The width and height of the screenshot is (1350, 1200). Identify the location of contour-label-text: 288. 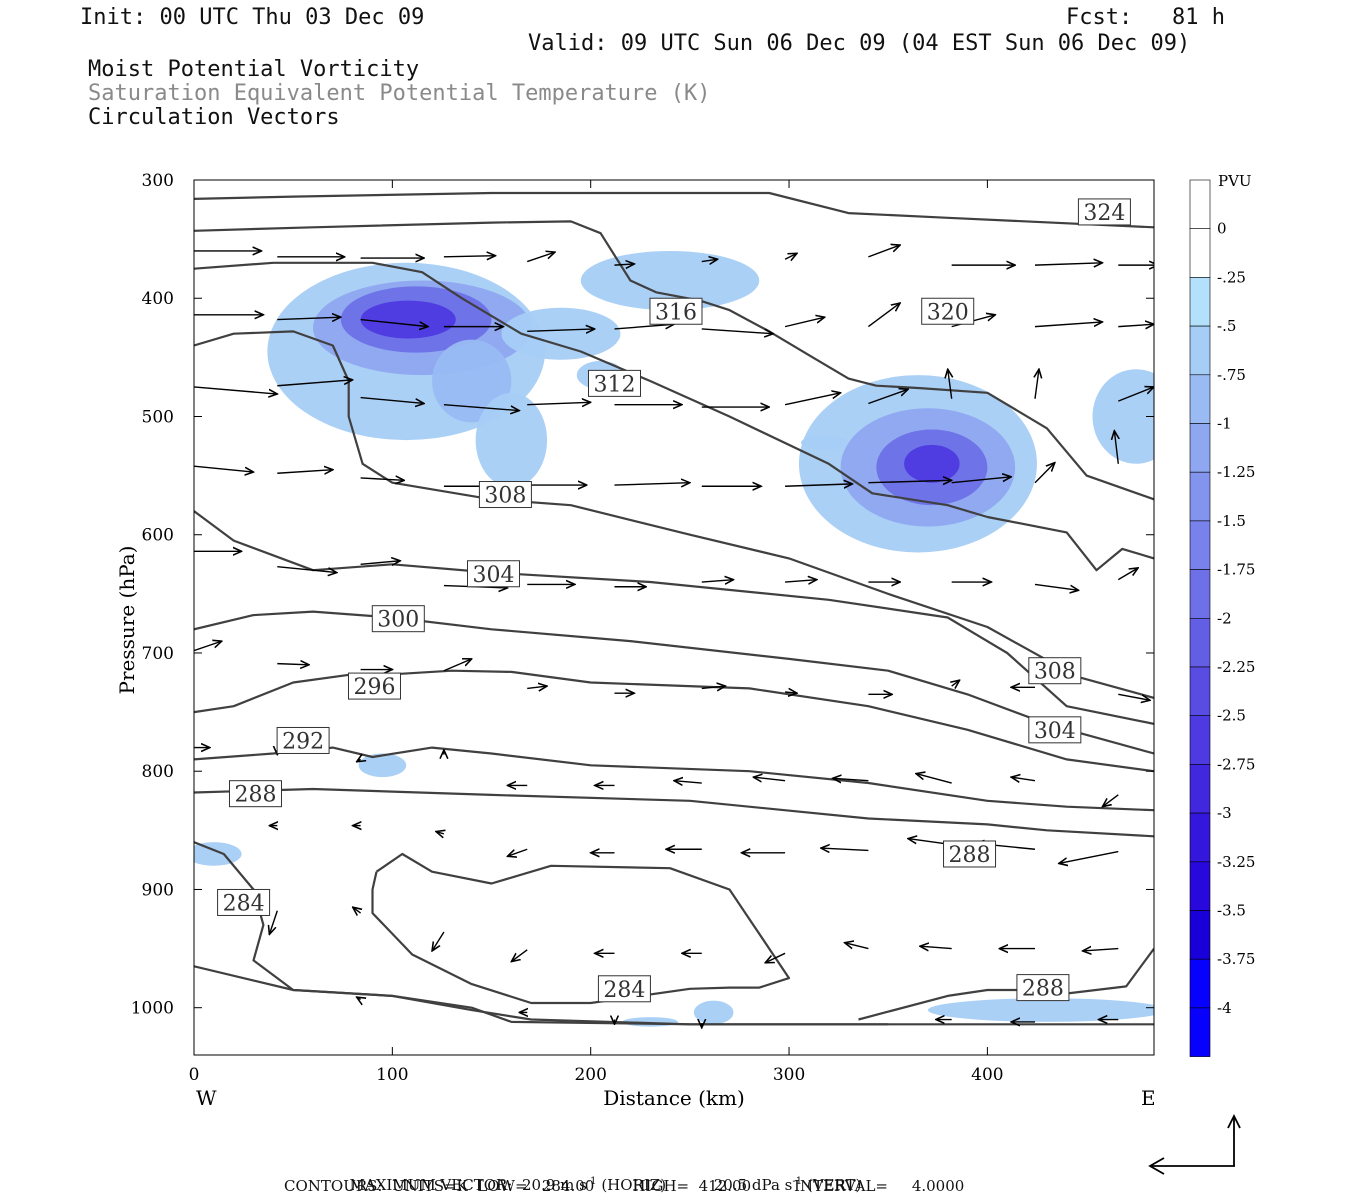
(1043, 989).